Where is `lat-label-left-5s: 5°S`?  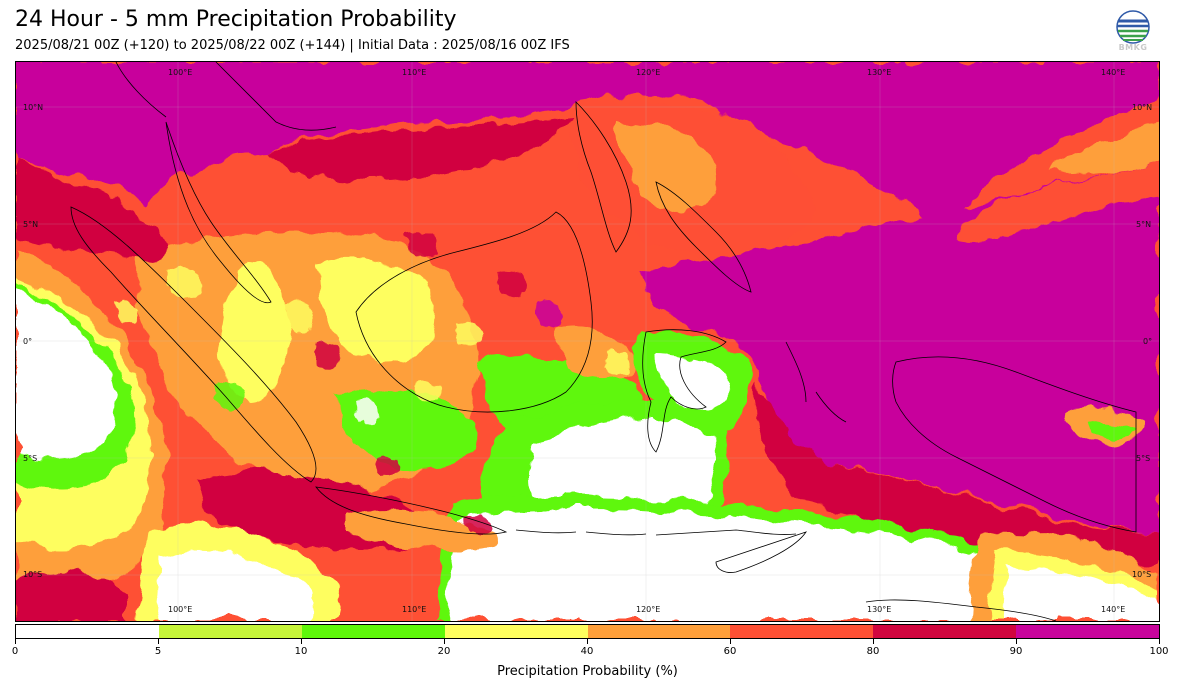 lat-label-left-5s: 5°S is located at coordinates (30, 458).